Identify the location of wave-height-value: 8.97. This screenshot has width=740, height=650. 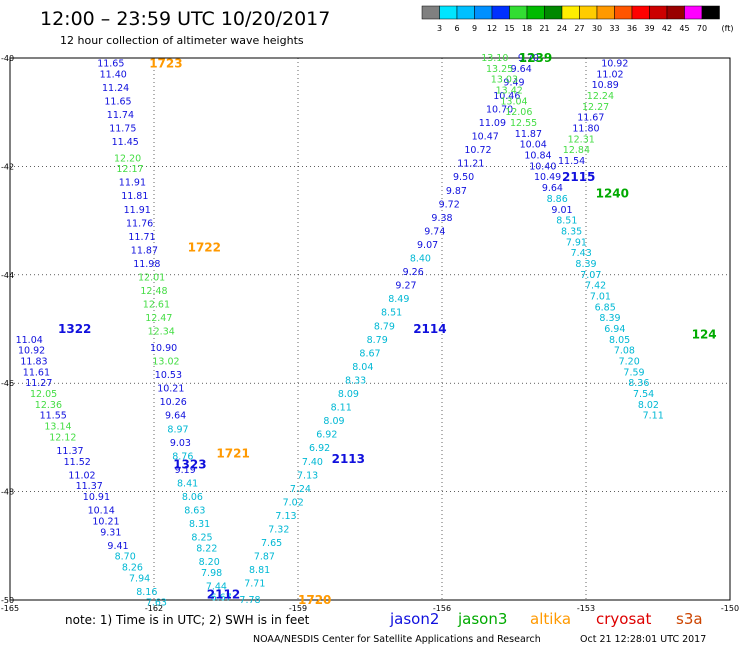
(177, 429).